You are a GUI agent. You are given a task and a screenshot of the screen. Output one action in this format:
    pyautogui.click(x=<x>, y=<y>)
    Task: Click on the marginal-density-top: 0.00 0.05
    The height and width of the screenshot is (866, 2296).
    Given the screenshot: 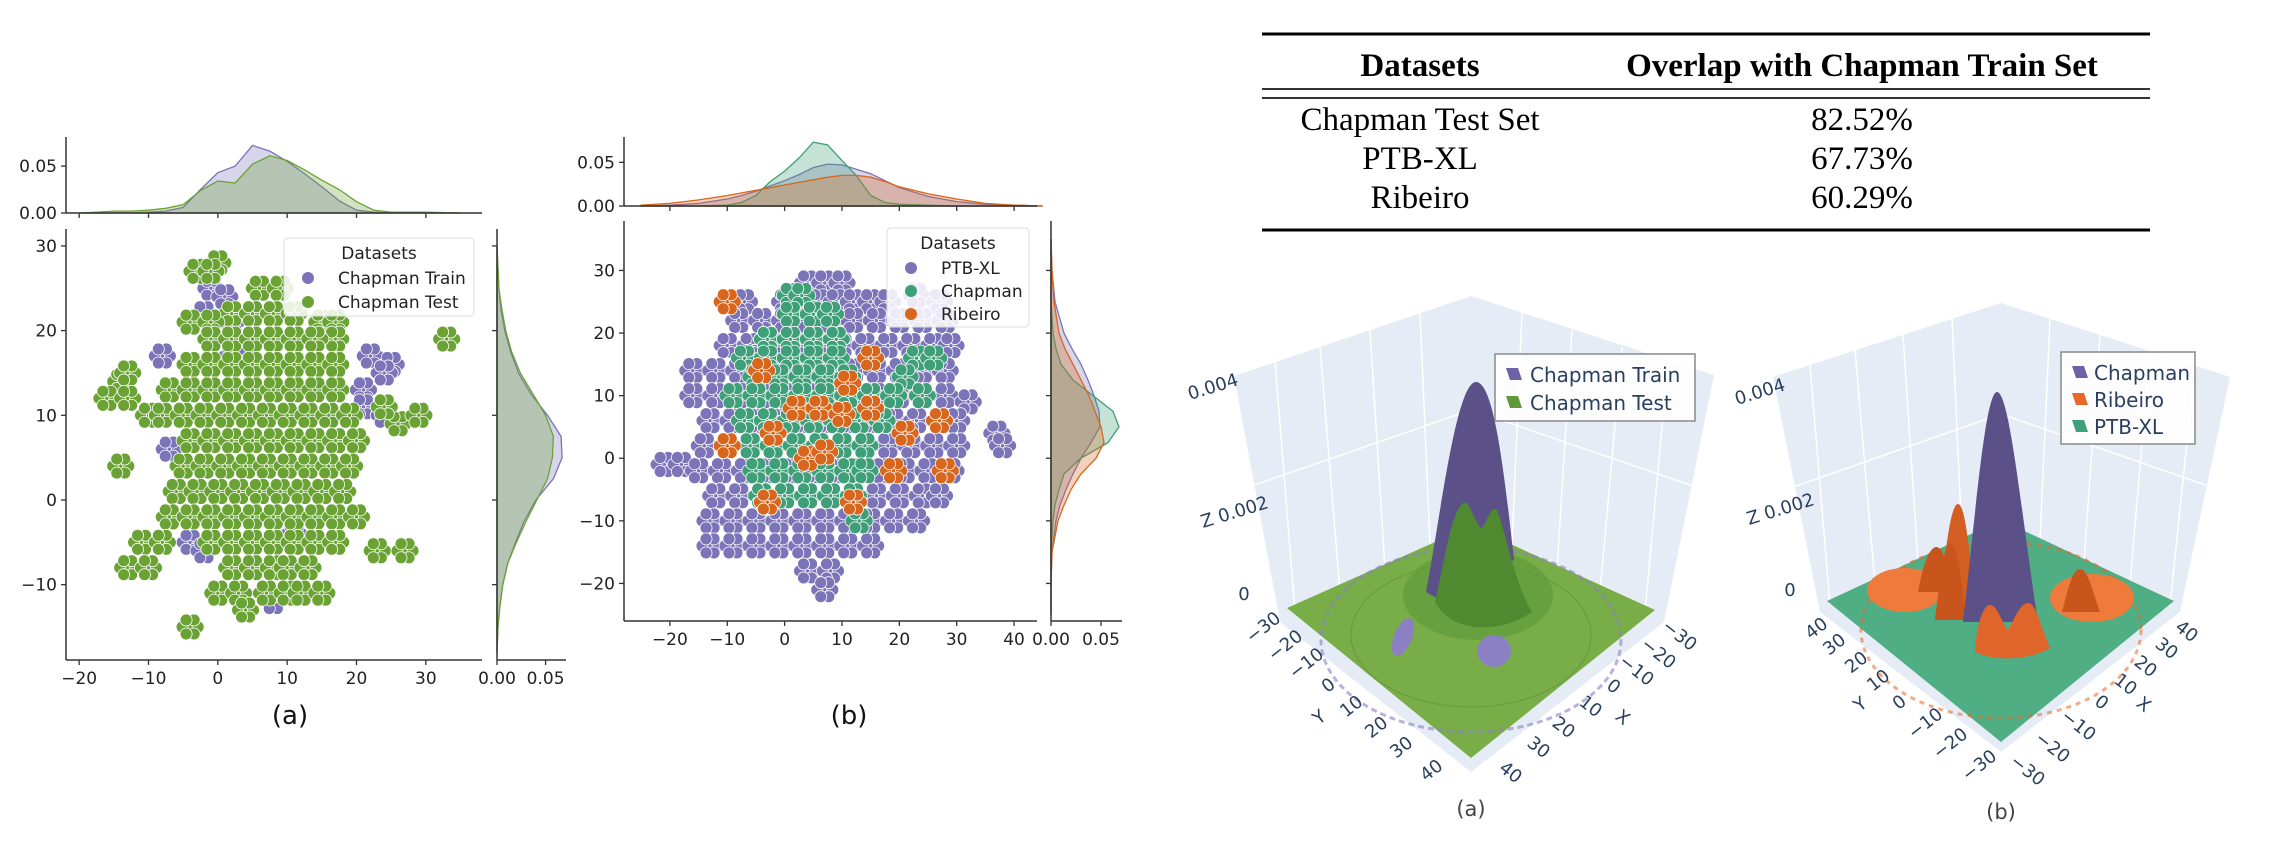 What is the action you would take?
    pyautogui.click(x=810, y=177)
    